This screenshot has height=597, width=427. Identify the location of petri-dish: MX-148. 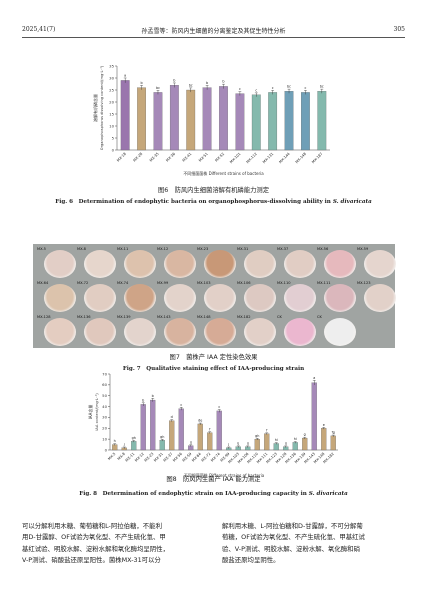
(220, 330).